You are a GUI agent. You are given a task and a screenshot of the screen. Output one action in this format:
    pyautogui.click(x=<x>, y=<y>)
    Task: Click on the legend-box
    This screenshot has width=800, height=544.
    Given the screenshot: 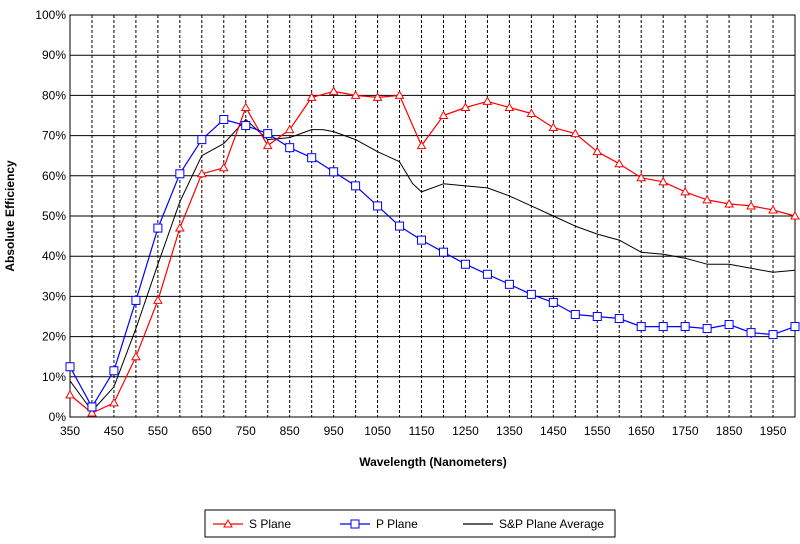 What is the action you would take?
    pyautogui.click(x=410, y=523)
    